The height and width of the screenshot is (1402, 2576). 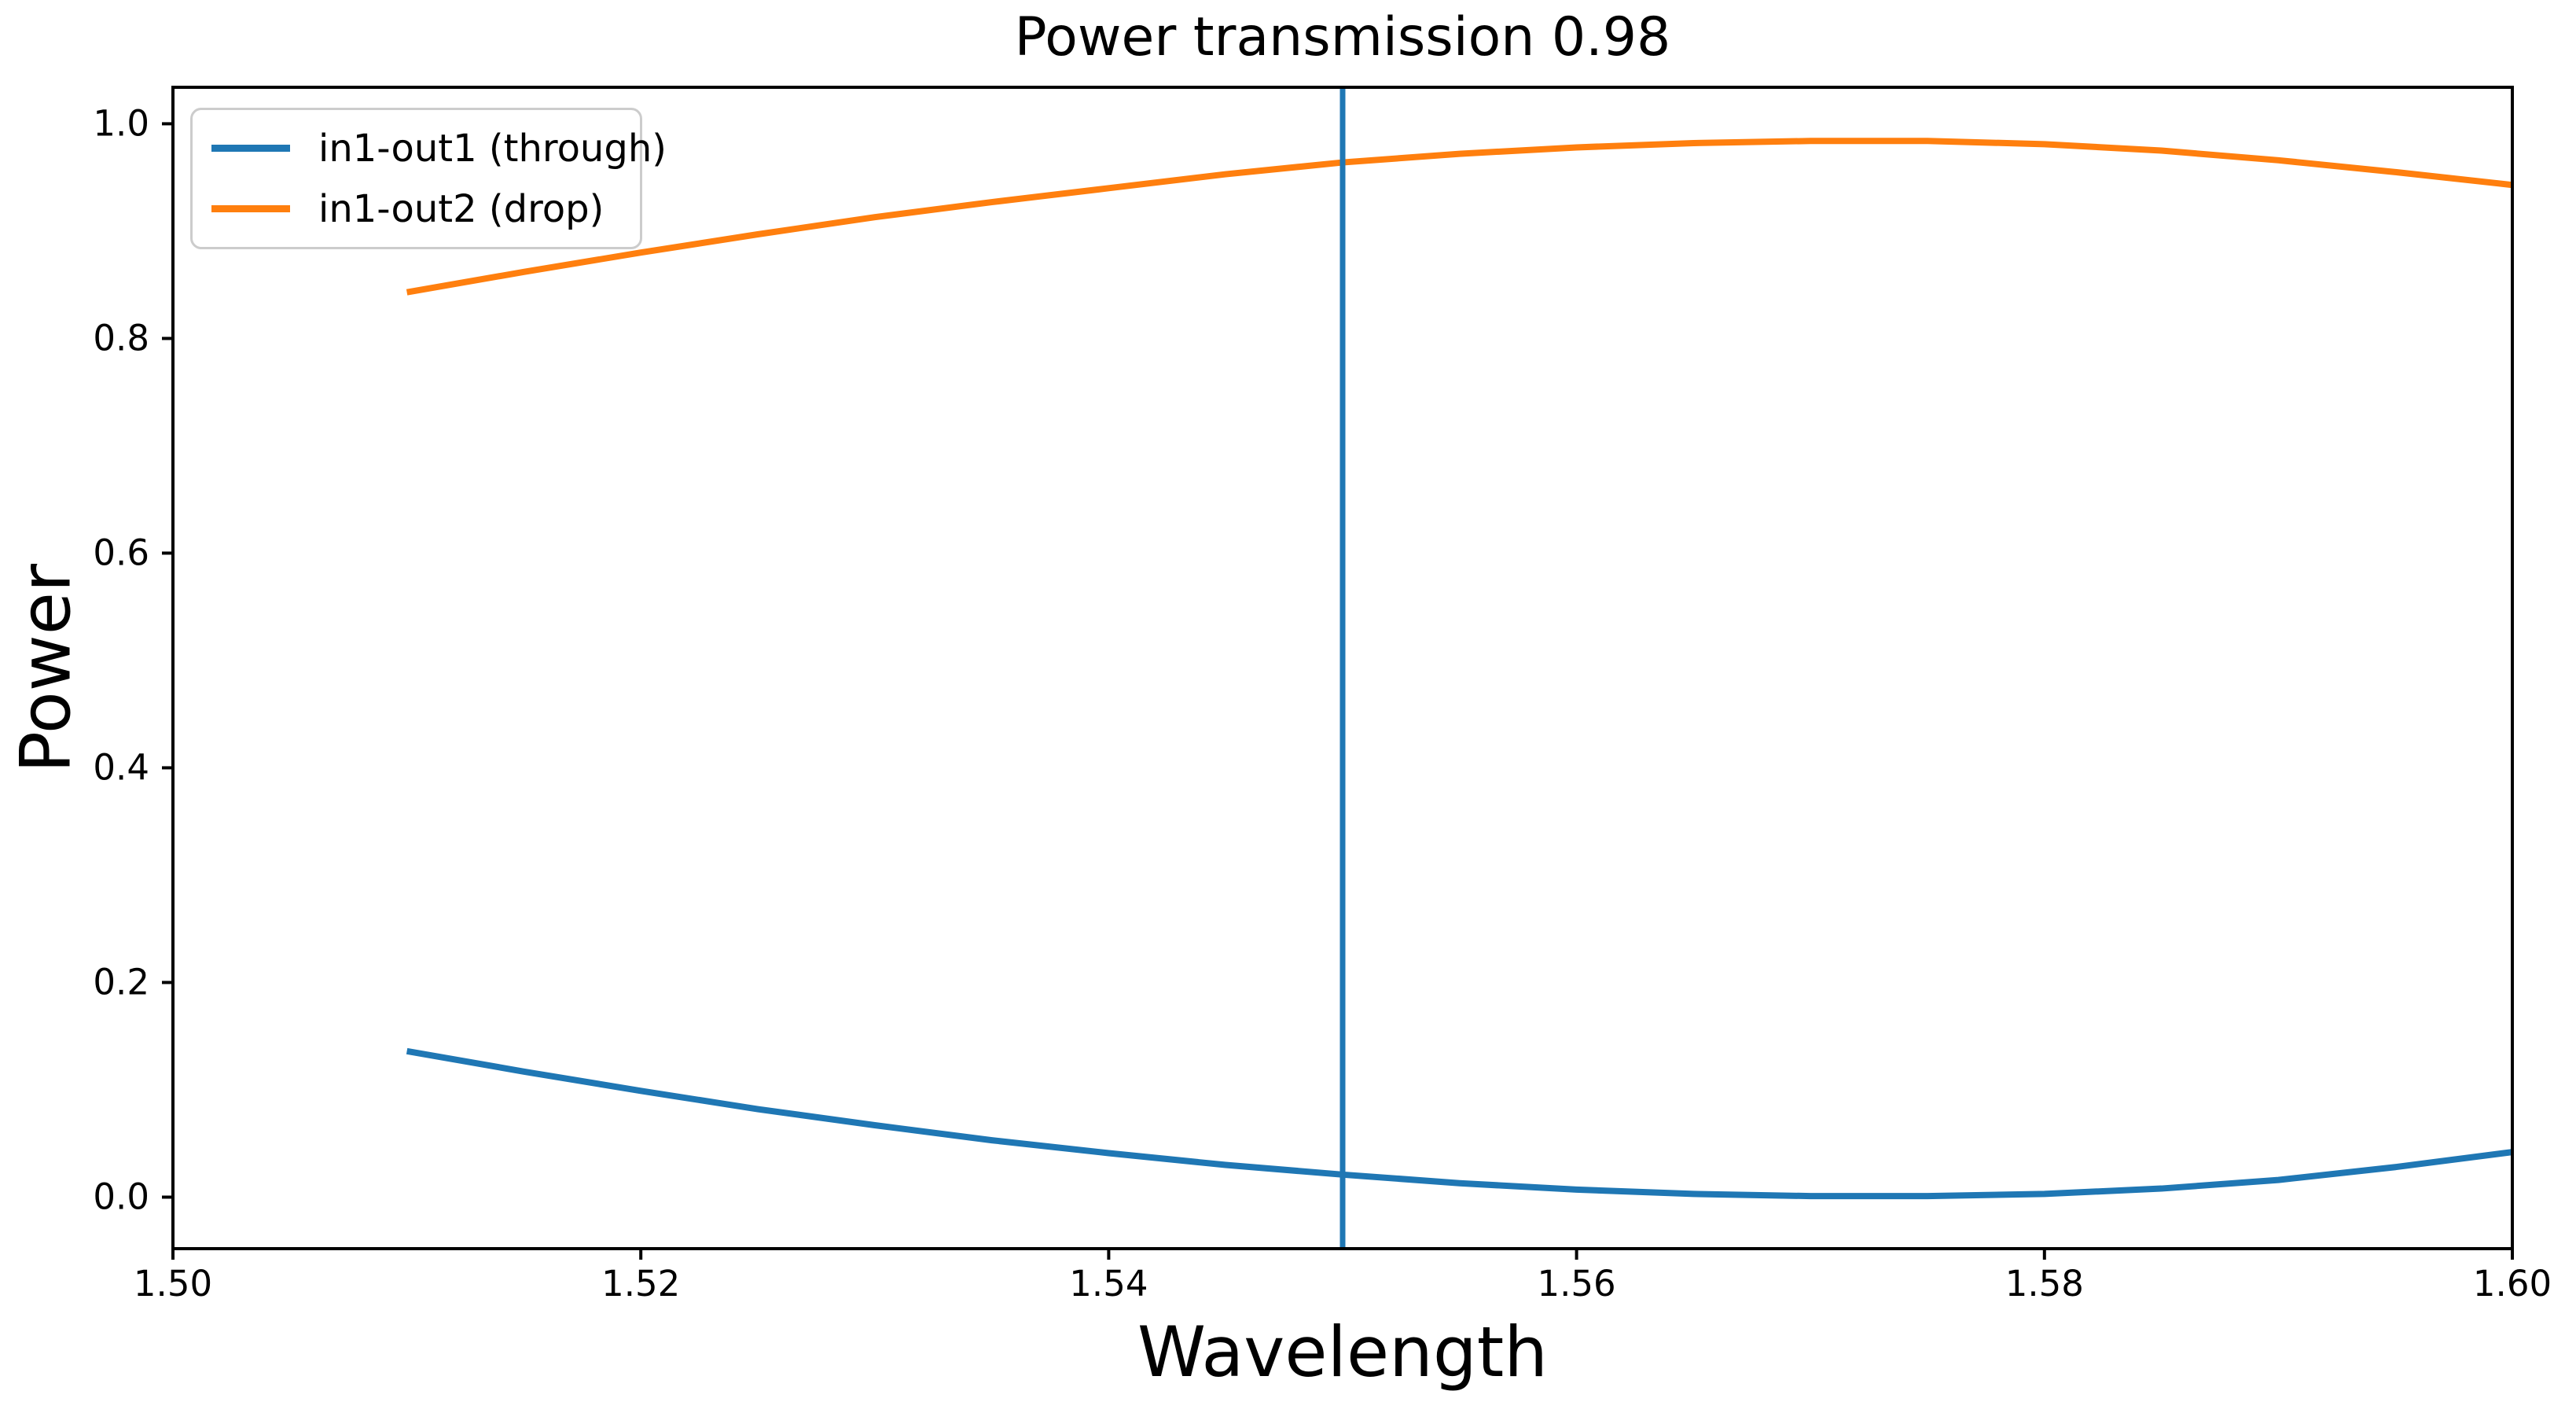 I want to click on through-line-sample, so click(x=250, y=148).